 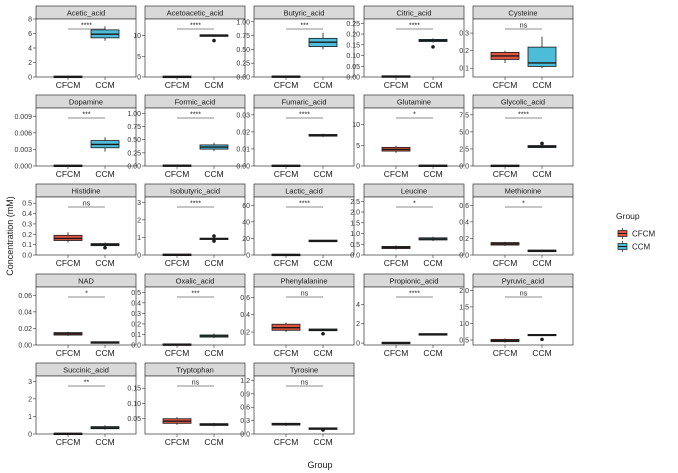 What do you see at coordinates (10, 236) in the screenshot?
I see `y-axis-title: Concentration (mM)` at bounding box center [10, 236].